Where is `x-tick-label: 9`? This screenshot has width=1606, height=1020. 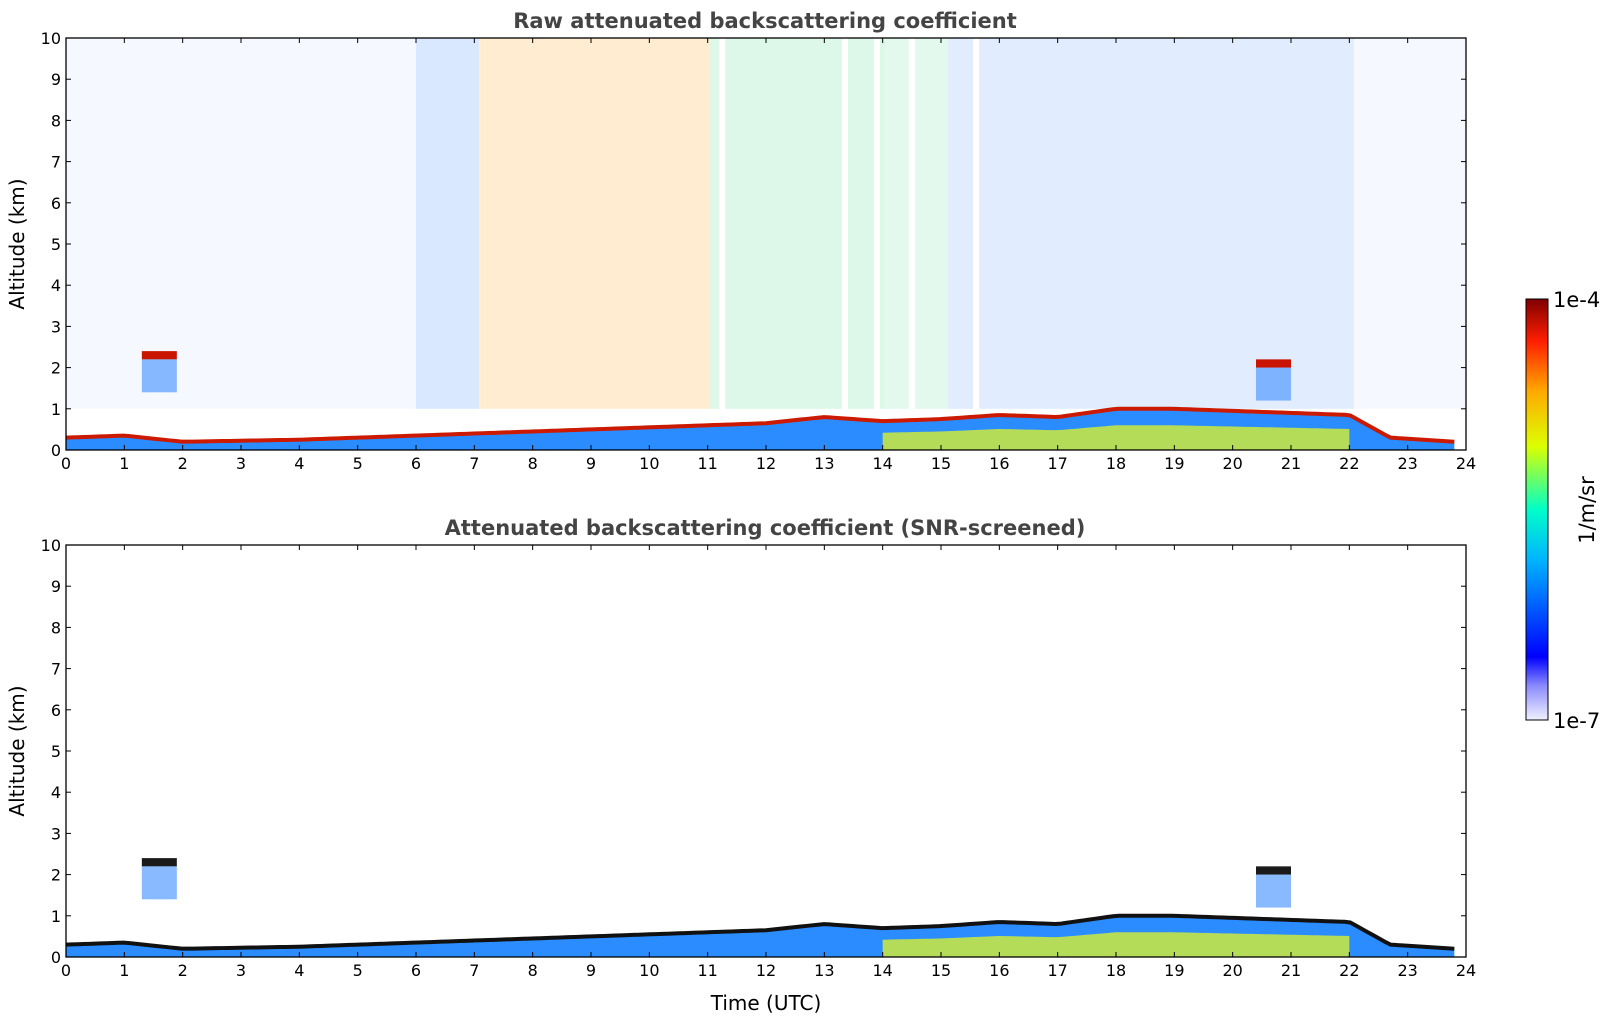
x-tick-label: 9 is located at coordinates (591, 463).